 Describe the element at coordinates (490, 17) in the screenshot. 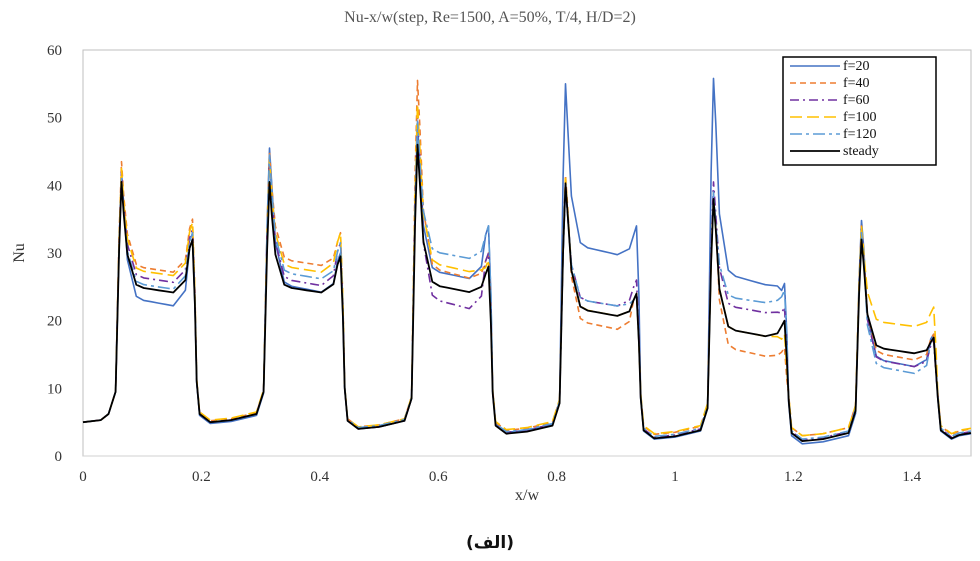

I see `chart-title: Nu-x/w(step, Re=1500, A=50%, T/4, H/D=2)` at that location.